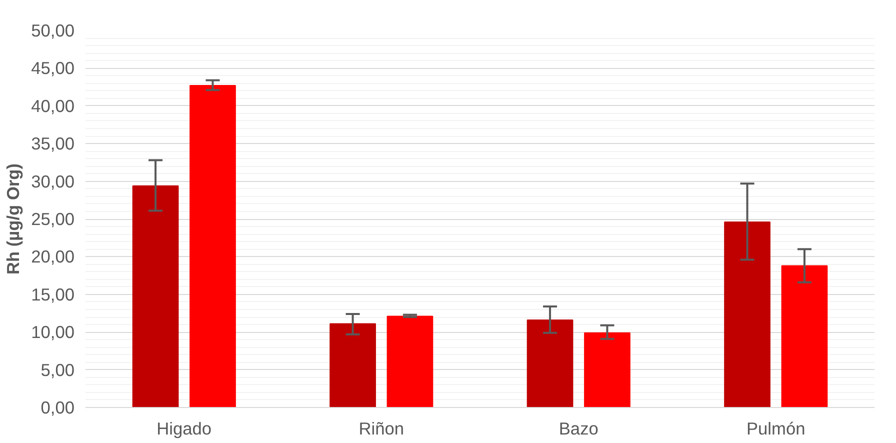  What do you see at coordinates (53, 294) in the screenshot?
I see `y-tick-label: 15,00` at bounding box center [53, 294].